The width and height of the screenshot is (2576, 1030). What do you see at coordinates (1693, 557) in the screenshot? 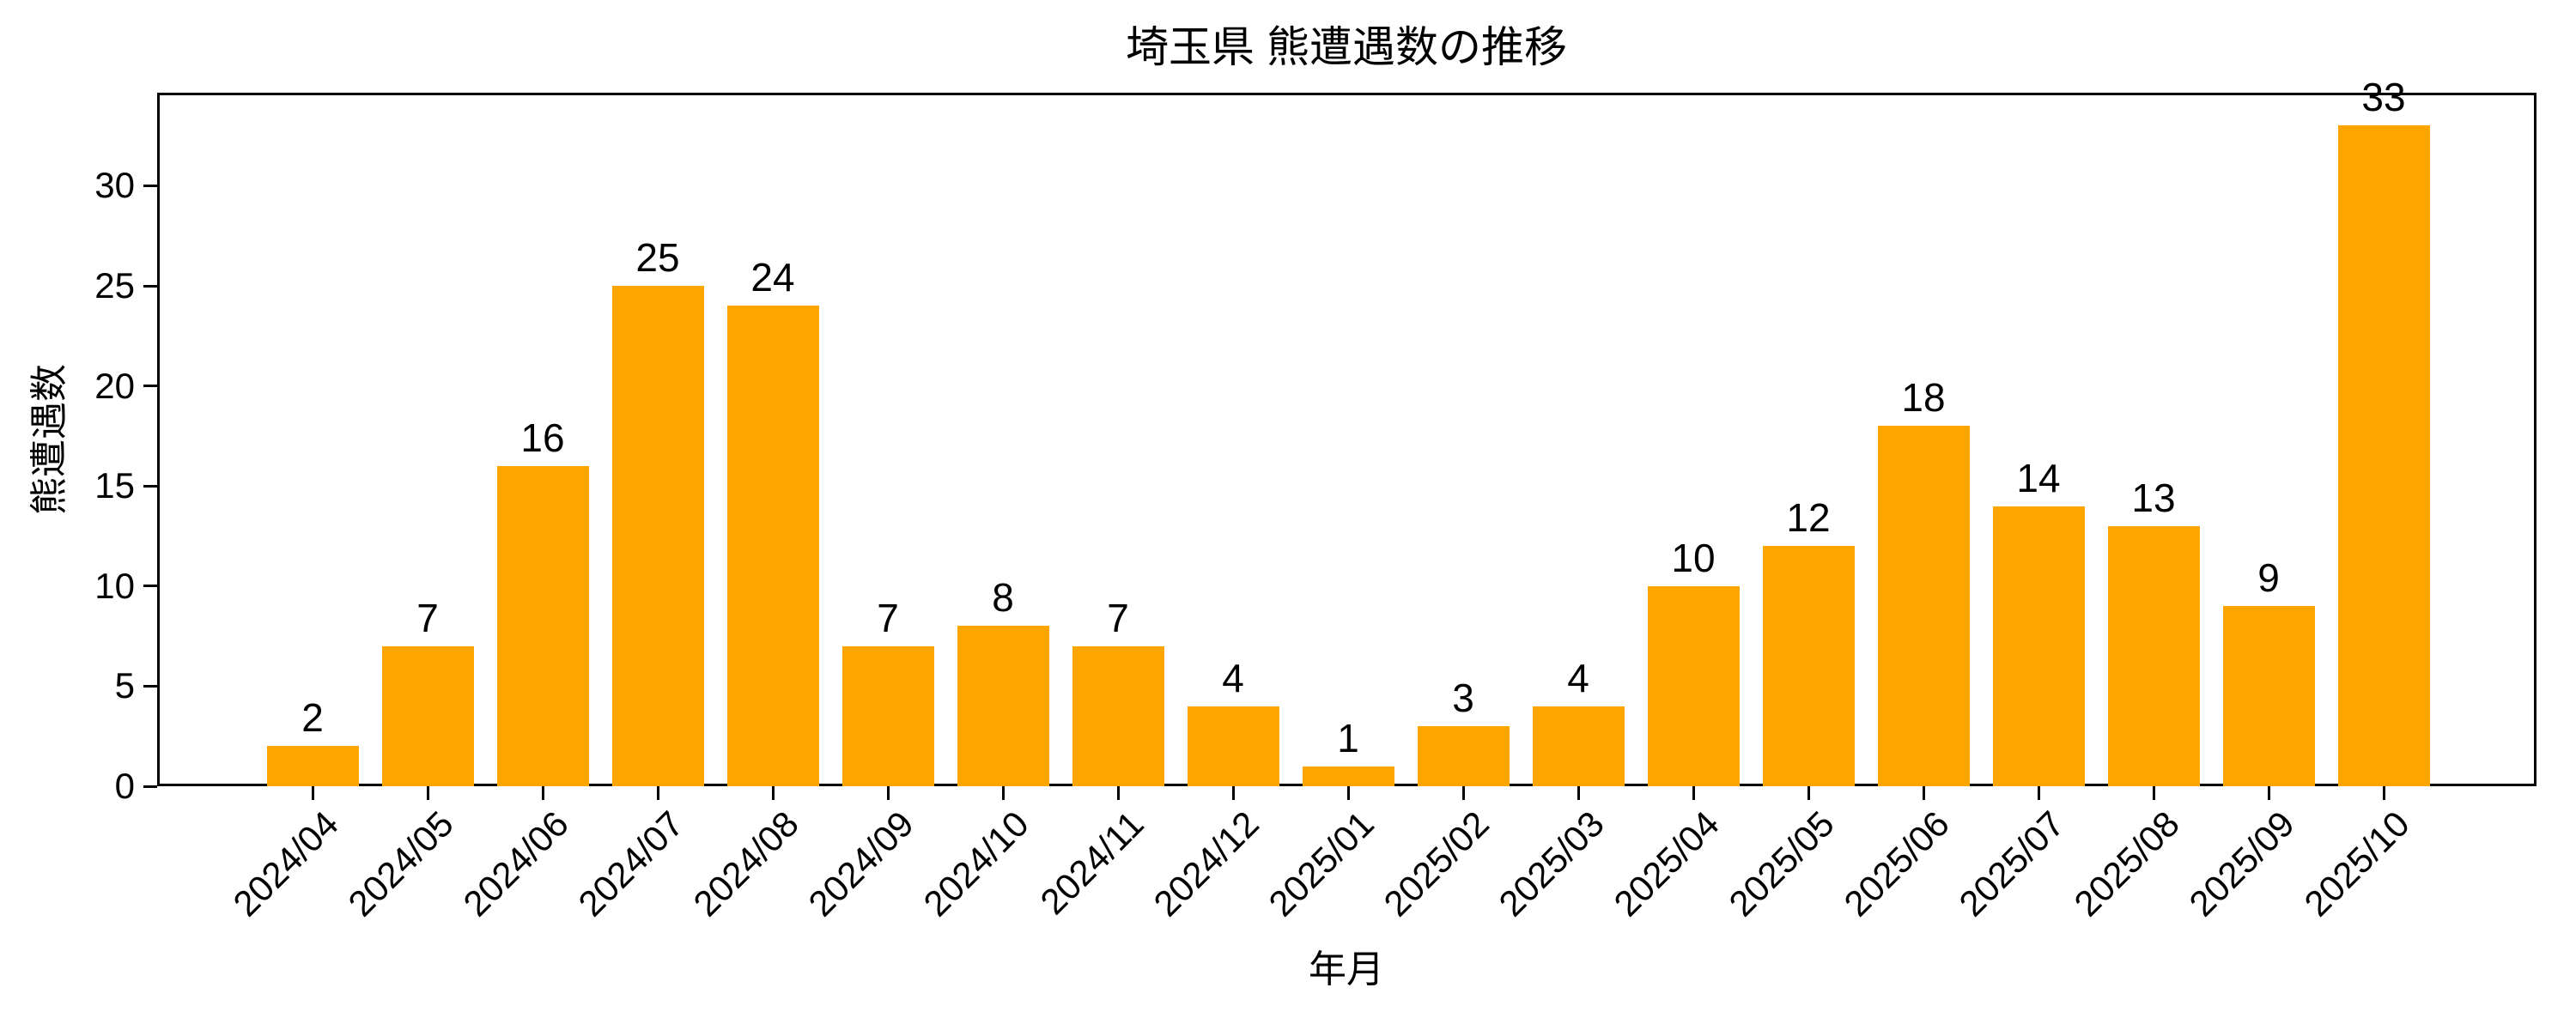
I see `bar-value-label: 10` at bounding box center [1693, 557].